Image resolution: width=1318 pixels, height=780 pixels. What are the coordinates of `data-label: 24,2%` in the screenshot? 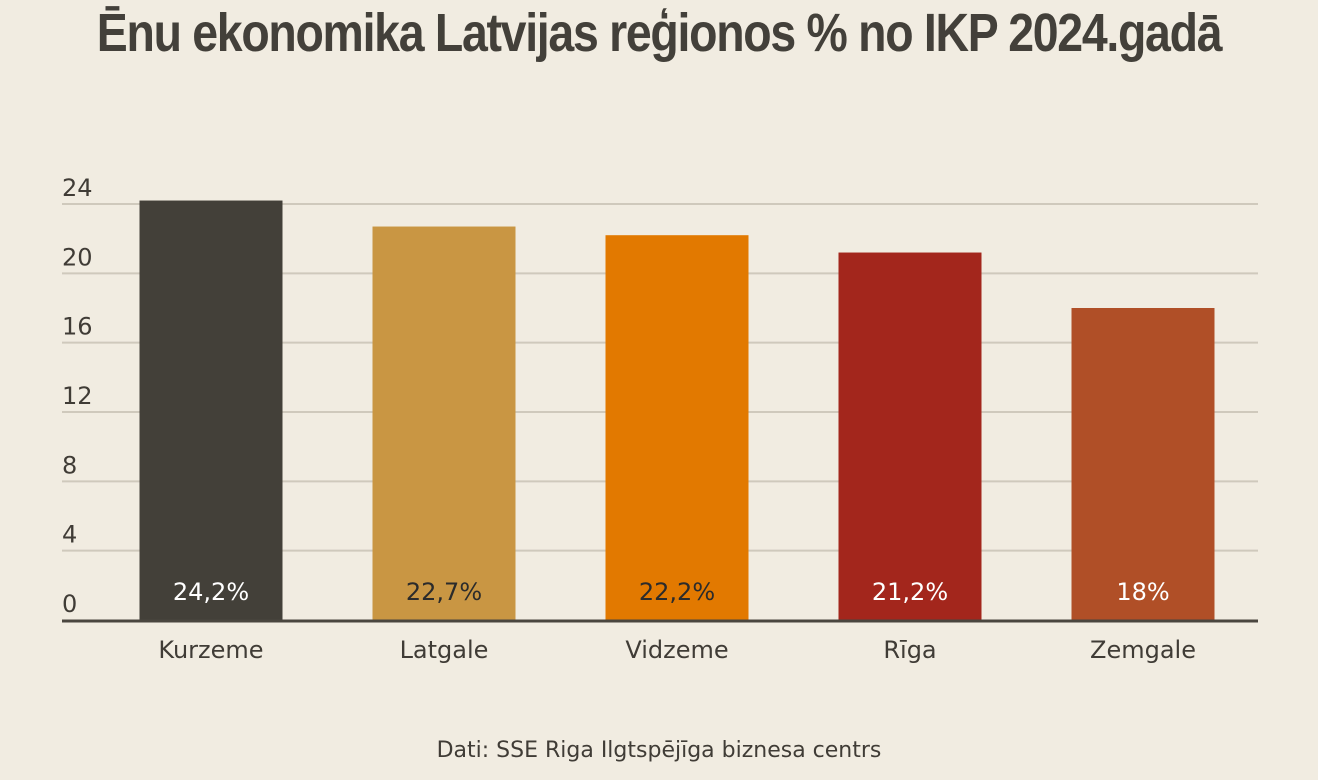 It's located at (211, 592).